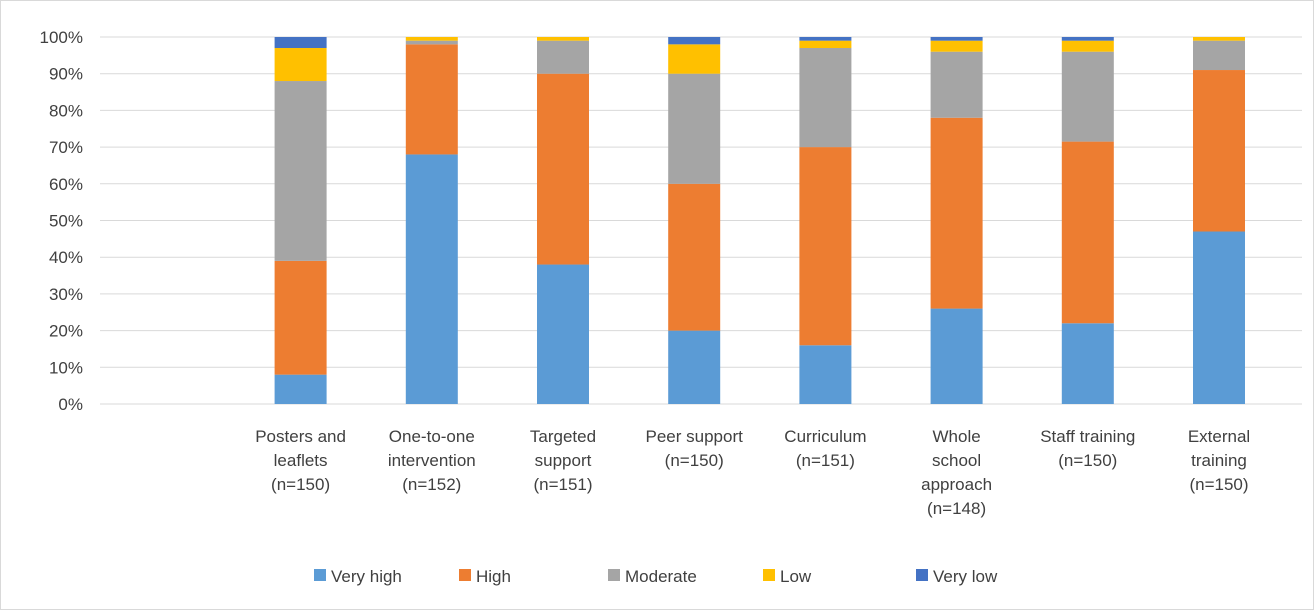 The width and height of the screenshot is (1314, 610). Describe the element at coordinates (66, 184) in the screenshot. I see `y-tick-label: 60%` at that location.